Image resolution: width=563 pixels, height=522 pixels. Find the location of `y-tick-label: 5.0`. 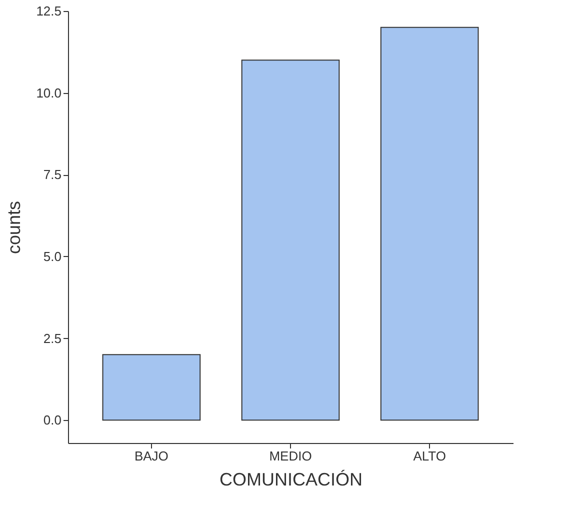

y-tick-label: 5.0 is located at coordinates (52, 256).